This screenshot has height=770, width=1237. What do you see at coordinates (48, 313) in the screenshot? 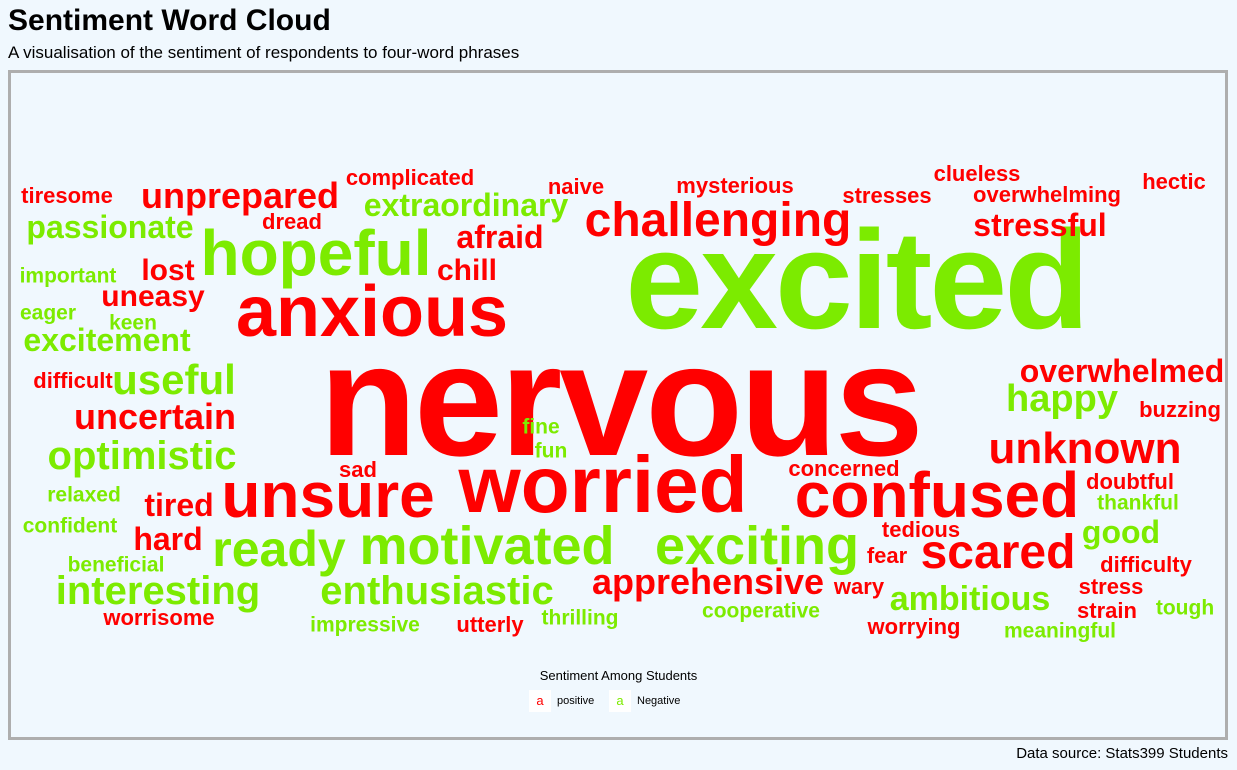
I see `word-eager: eager` at bounding box center [48, 313].